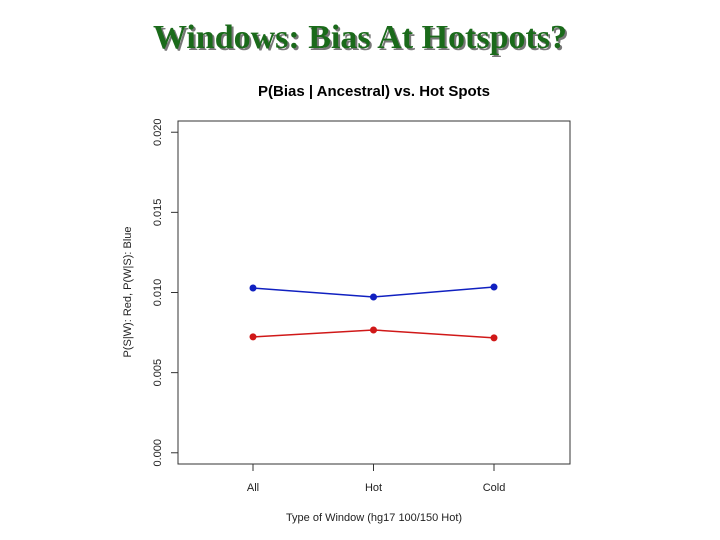 This screenshot has width=720, height=540. I want to click on y-tick-label: 0.005, so click(158, 373).